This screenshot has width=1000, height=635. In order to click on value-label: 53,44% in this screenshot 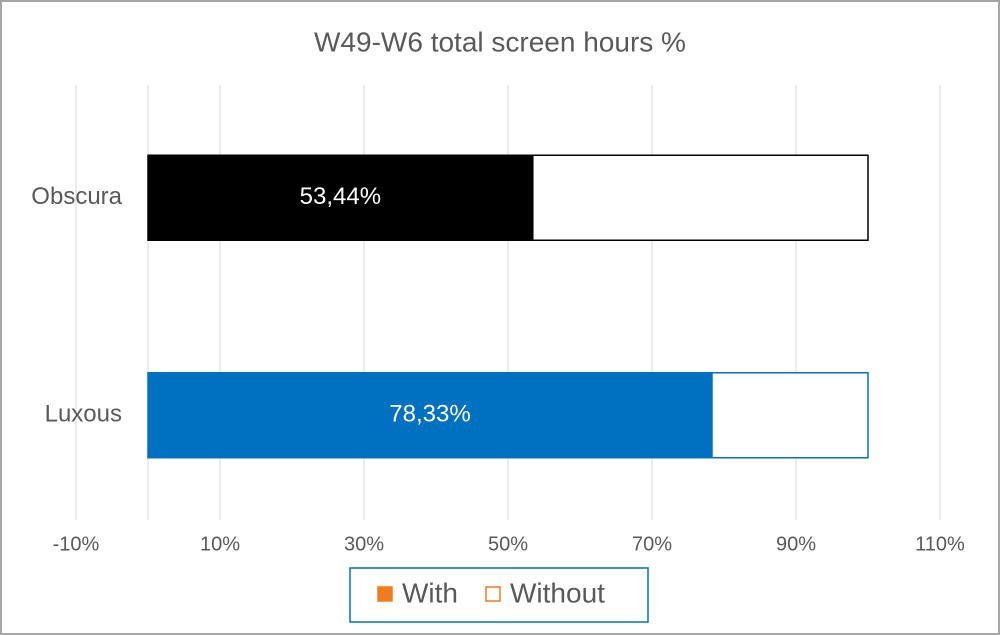, I will do `click(340, 196)`.